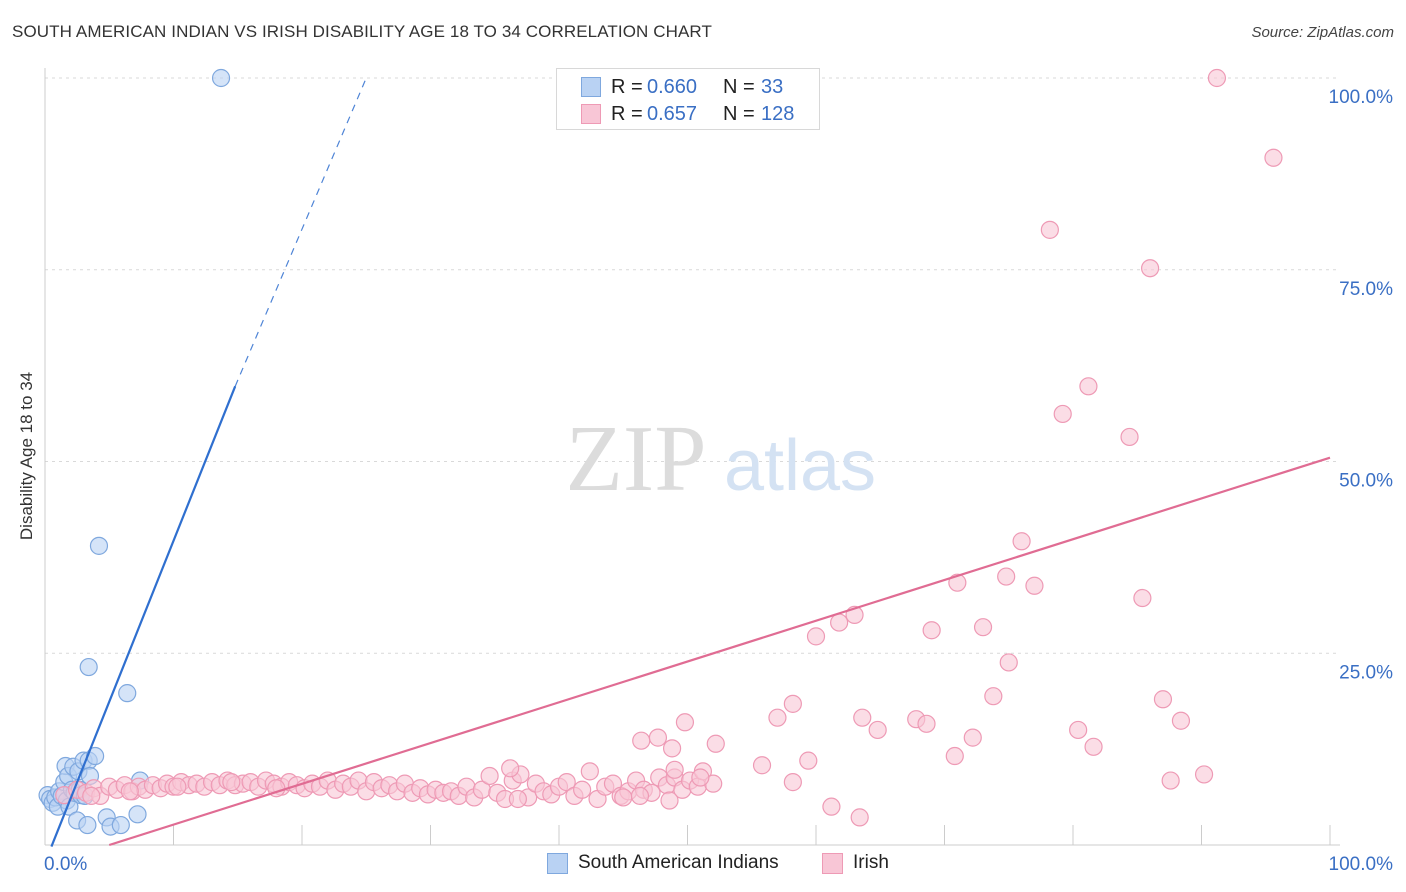 The image size is (1406, 892). Describe the element at coordinates (1361, 864) in the screenshot. I see `x-tick-label: 100.0%` at that location.